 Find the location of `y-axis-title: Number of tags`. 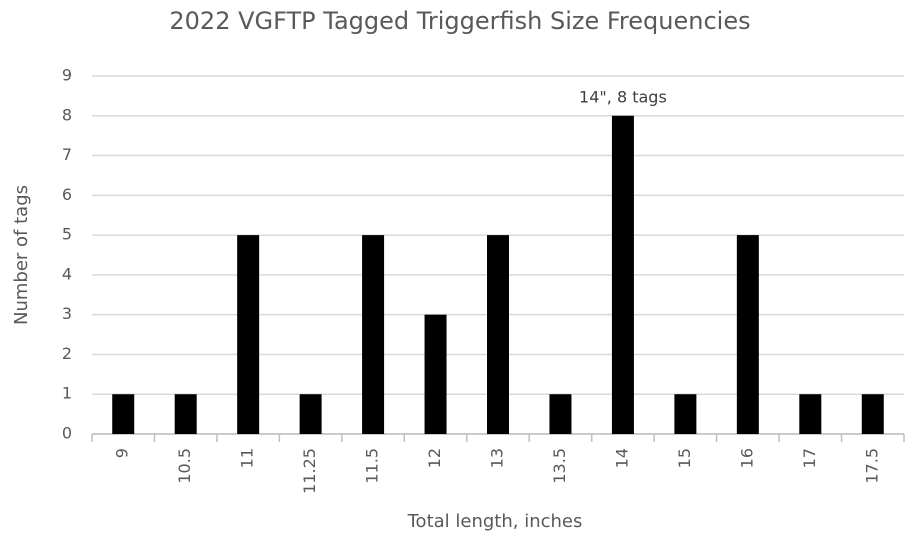

y-axis-title: Number of tags is located at coordinates (21, 255).